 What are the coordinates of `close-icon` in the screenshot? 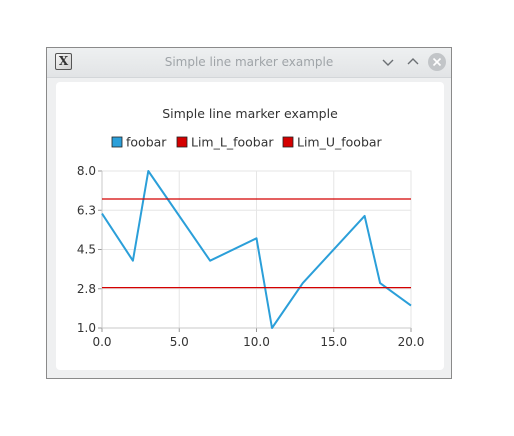 It's located at (437, 62).